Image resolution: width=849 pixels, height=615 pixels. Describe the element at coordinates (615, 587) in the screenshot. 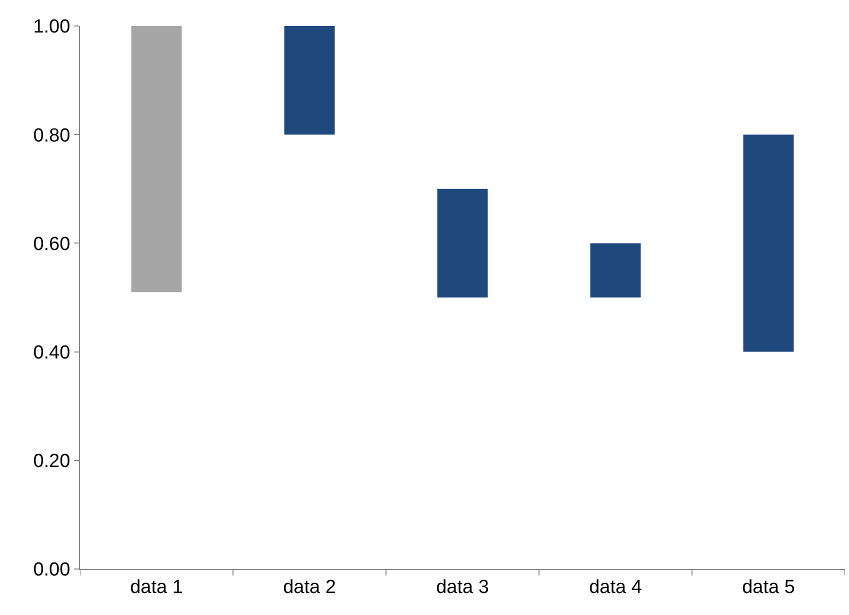

I see `x-tick-label: data 4` at that location.